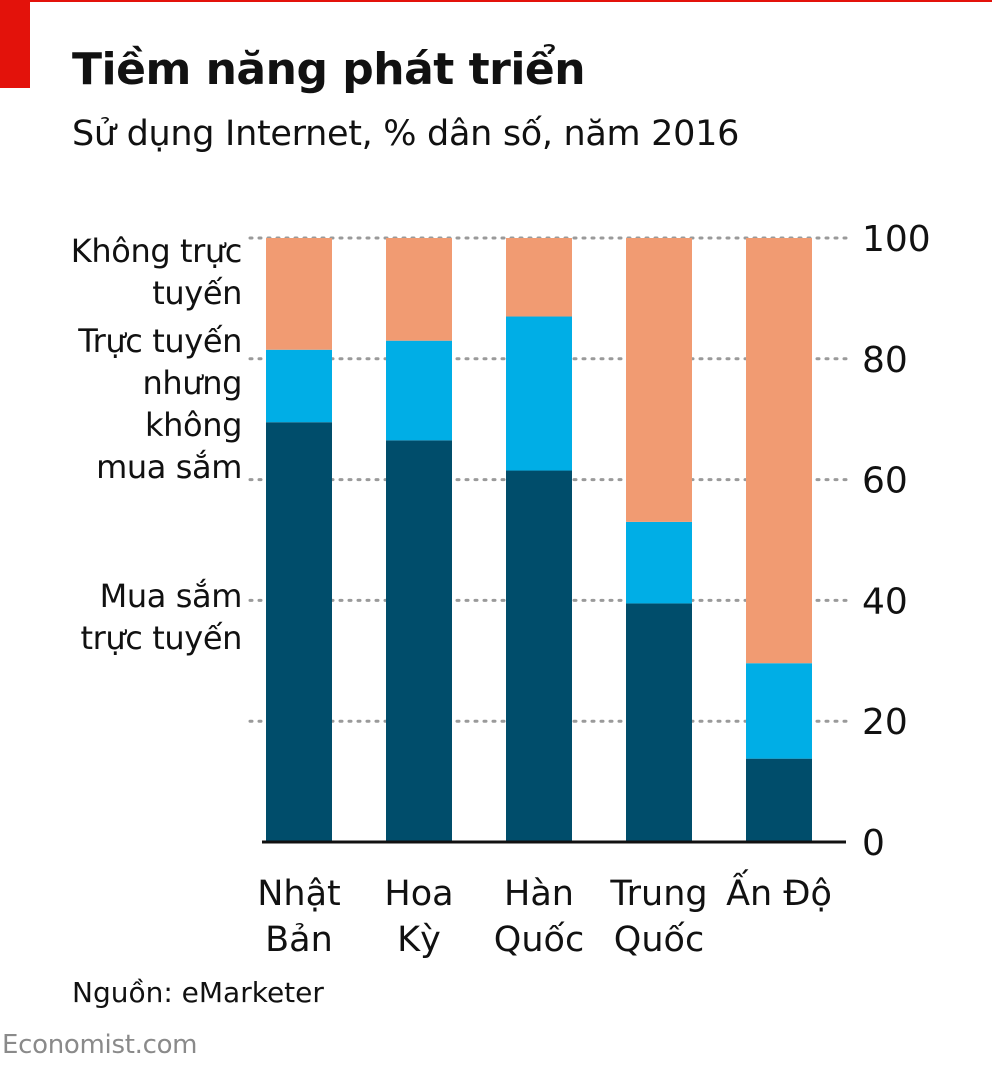 This screenshot has height=1072, width=992. I want to click on legend-online-no-shopping-line-2: nhưng, so click(192, 383).